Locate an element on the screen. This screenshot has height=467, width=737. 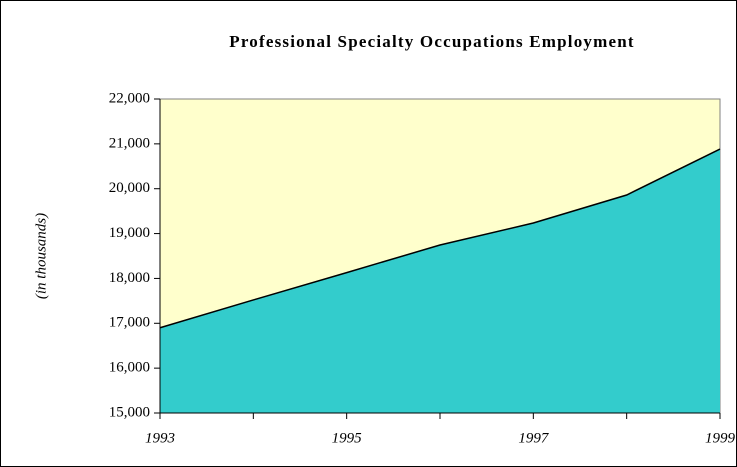
y-tick-label: 22,000 is located at coordinates (129, 98).